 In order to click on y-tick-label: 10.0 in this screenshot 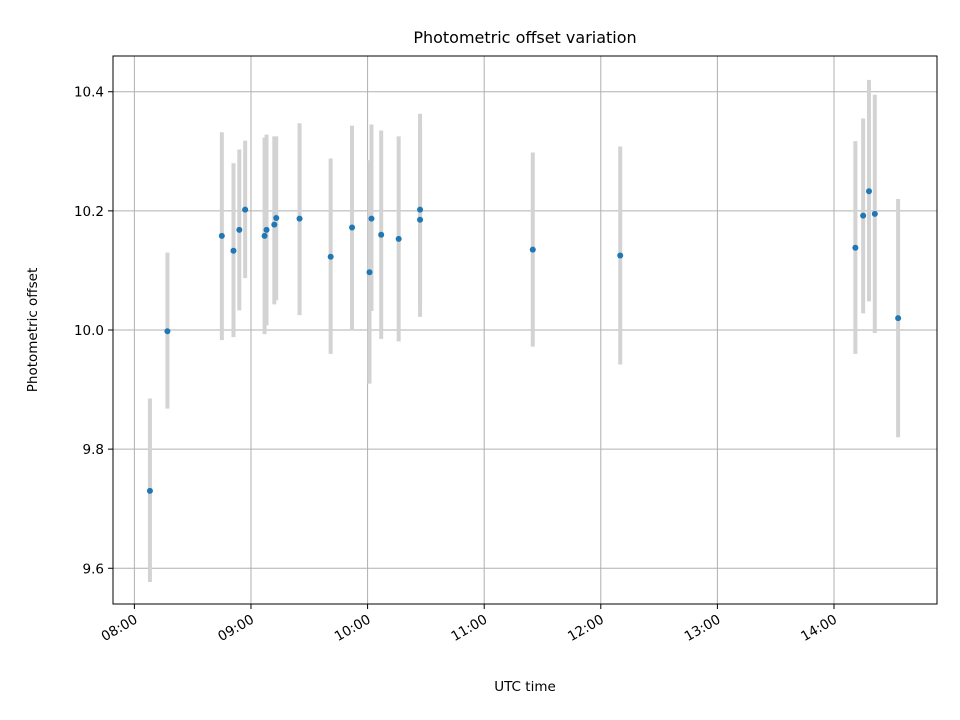, I will do `click(89, 331)`.